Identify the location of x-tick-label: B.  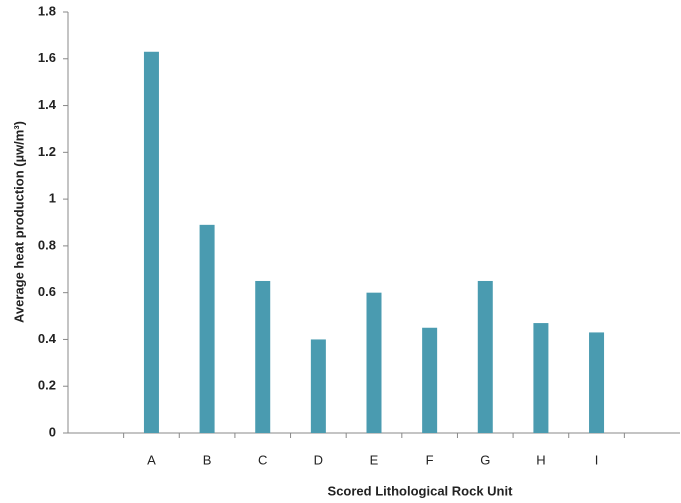
(207, 459).